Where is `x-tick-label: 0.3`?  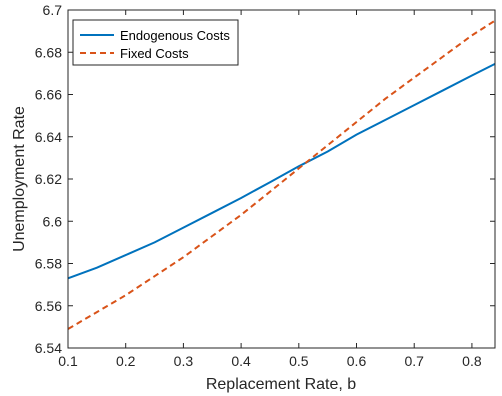 x-tick-label: 0.3 is located at coordinates (184, 361).